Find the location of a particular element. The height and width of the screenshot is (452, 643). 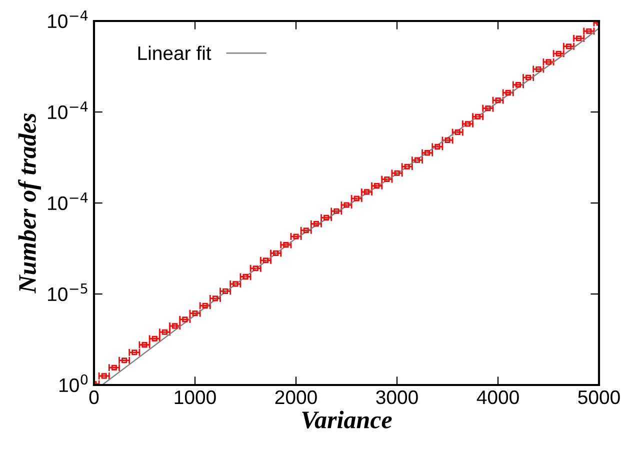

text: 10$^{−5}$ is located at coordinates (68, 293).